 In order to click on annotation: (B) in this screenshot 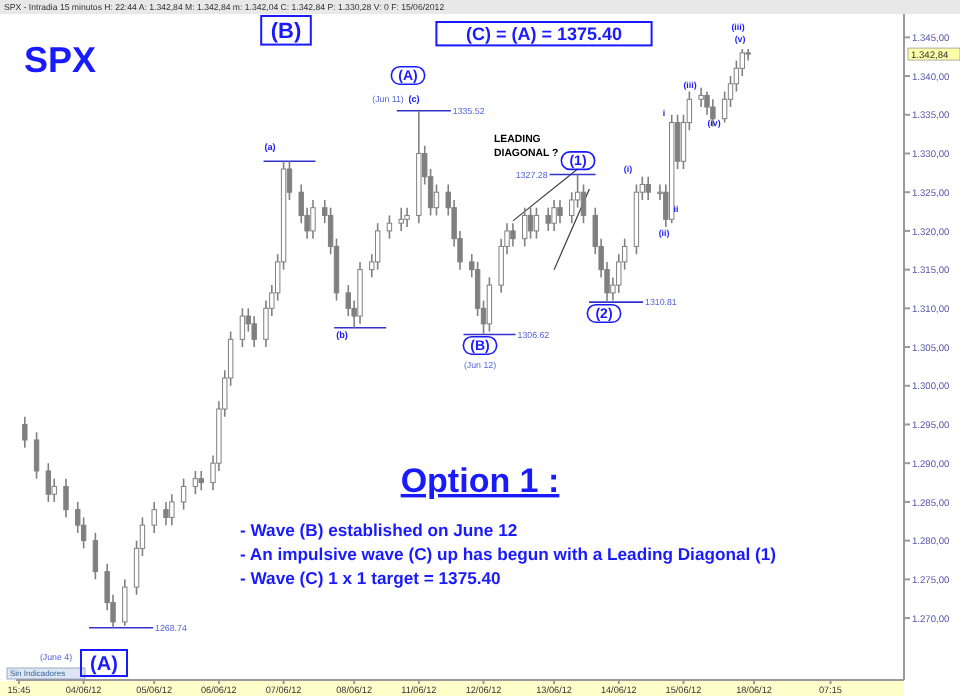, I will do `click(286, 32)`.